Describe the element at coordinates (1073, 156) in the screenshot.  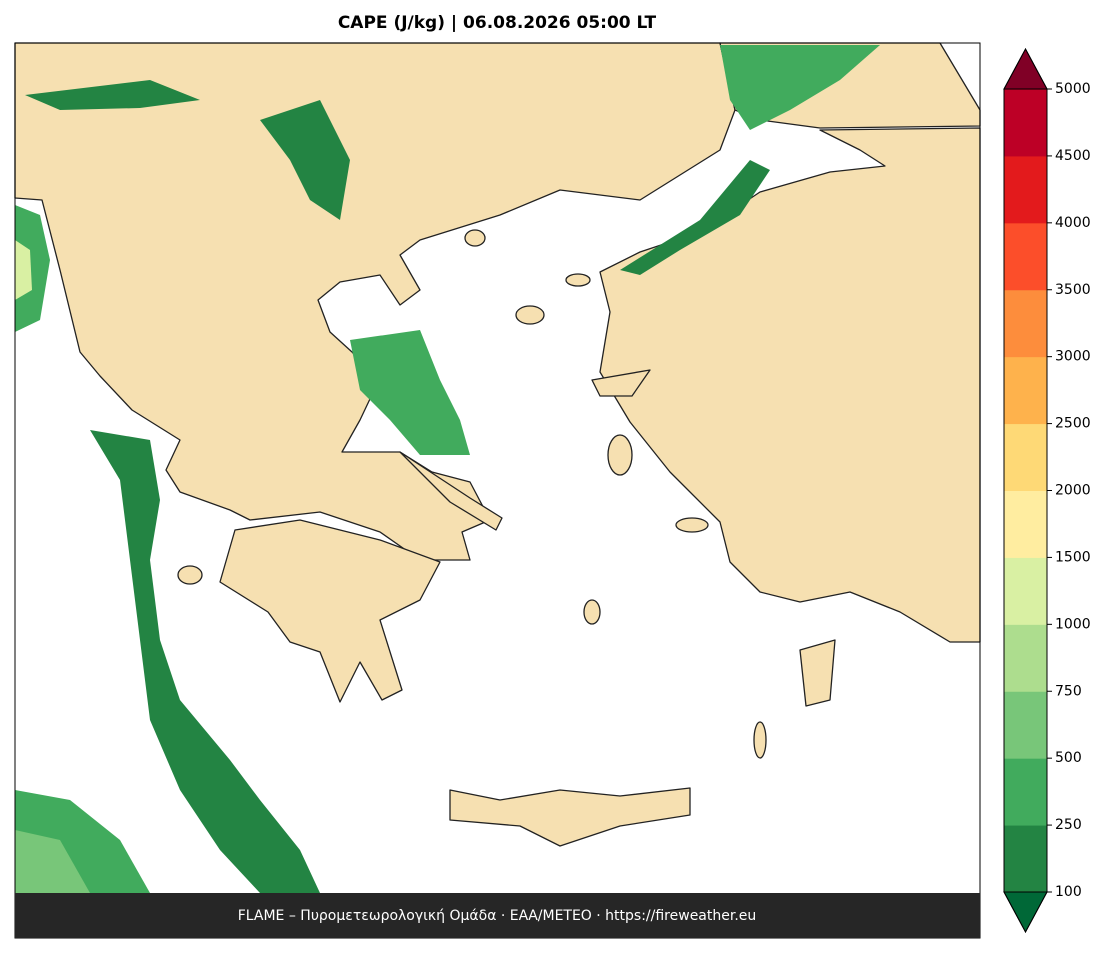
I see `colorbar-tick-label: 4500` at that location.